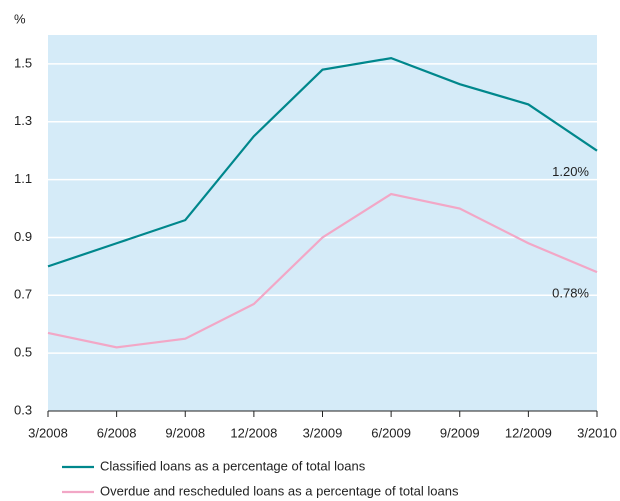 The width and height of the screenshot is (620, 501). What do you see at coordinates (48, 432) in the screenshot?
I see `x-tick-label: 3/2008` at bounding box center [48, 432].